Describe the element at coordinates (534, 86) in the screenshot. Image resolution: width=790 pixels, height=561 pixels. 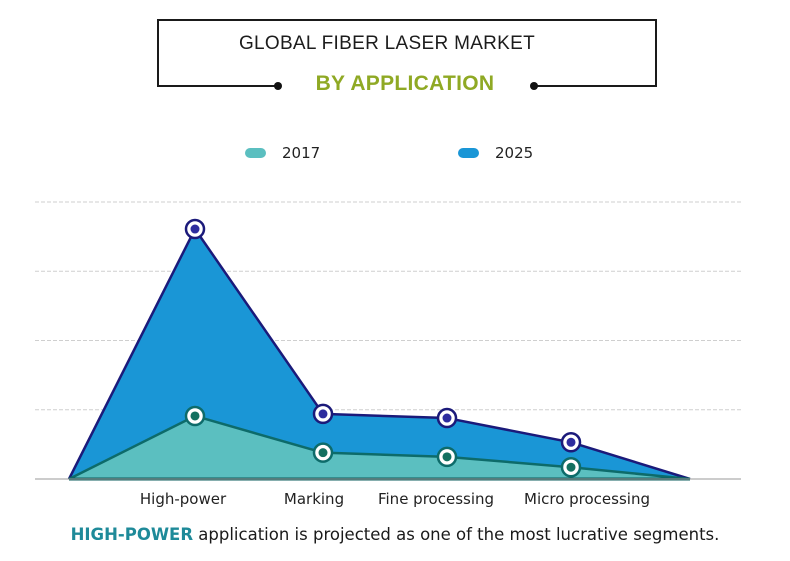
I see `title-dot-right` at that location.